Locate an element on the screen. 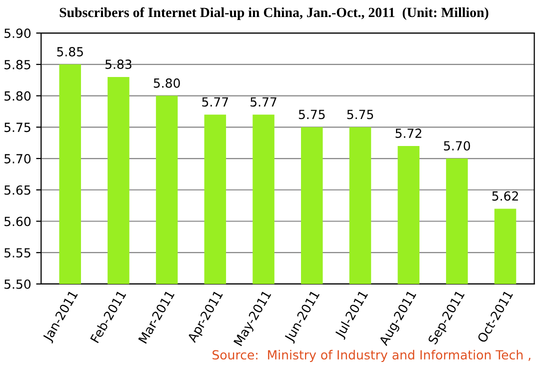 The height and width of the screenshot is (389, 548). chart-title: Subscribers of Internet Dial-up in China, Jan.-Oct., 2011 (Unit: Million) is located at coordinates (274, 13).